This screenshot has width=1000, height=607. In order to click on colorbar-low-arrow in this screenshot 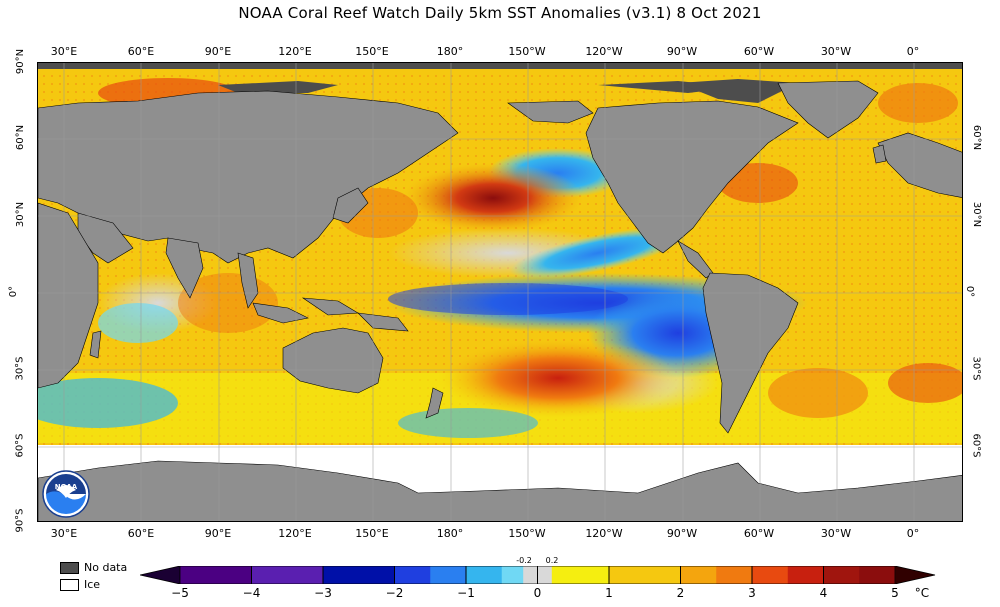, I will do `click(160, 575)`.